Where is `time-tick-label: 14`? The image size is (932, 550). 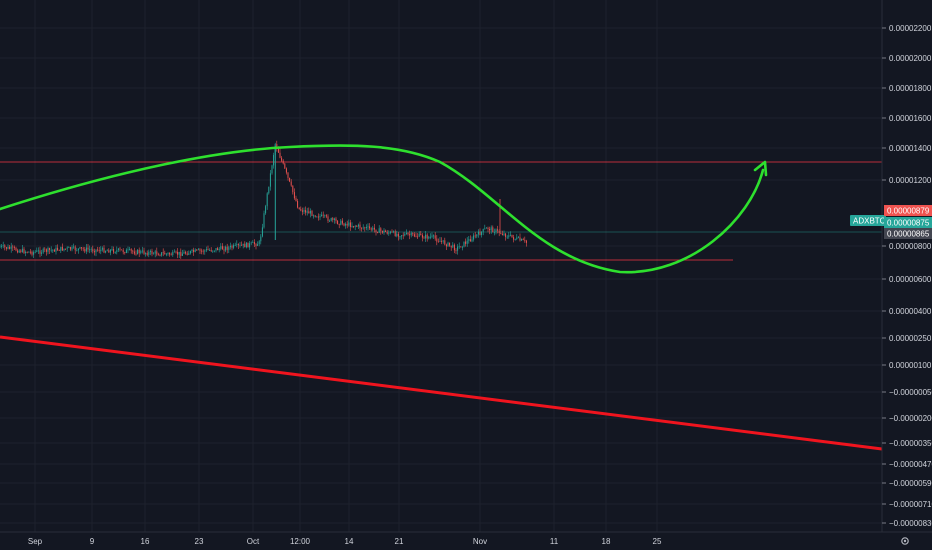 time-tick-label: 14 is located at coordinates (349, 541).